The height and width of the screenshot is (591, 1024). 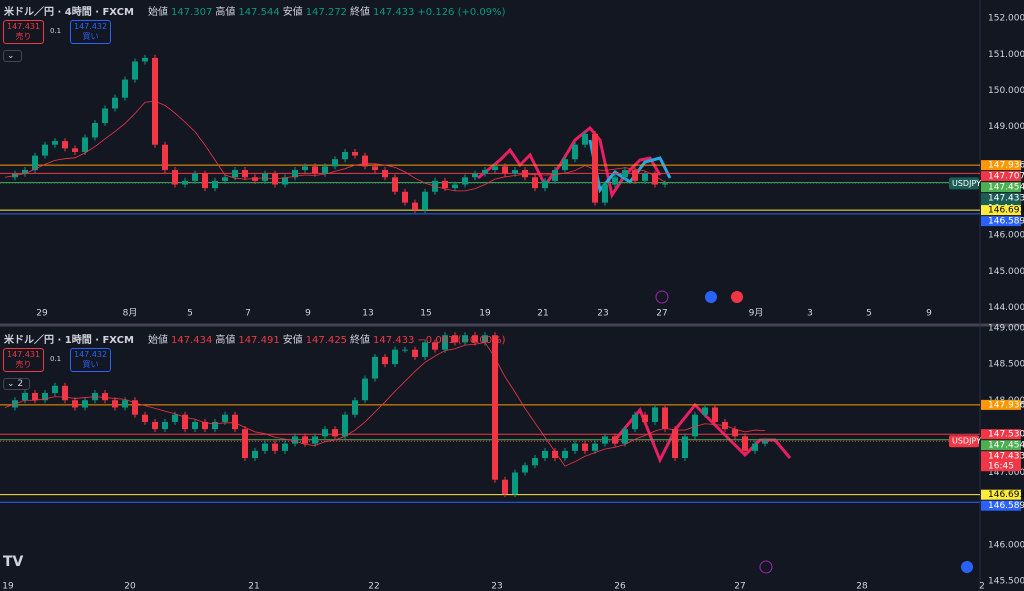 I want to click on price-label: 147.433, so click(x=1006, y=199).